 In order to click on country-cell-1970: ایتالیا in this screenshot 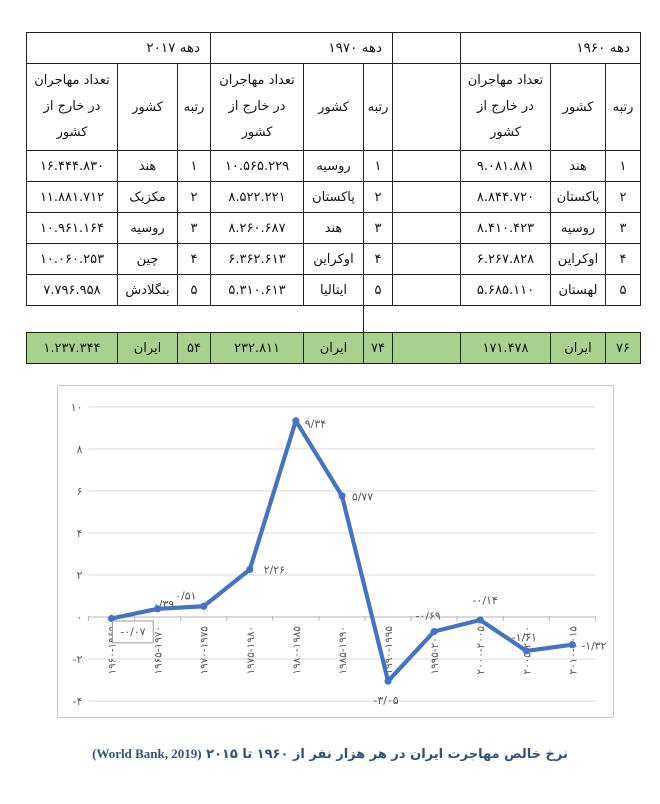, I will do `click(333, 290)`.